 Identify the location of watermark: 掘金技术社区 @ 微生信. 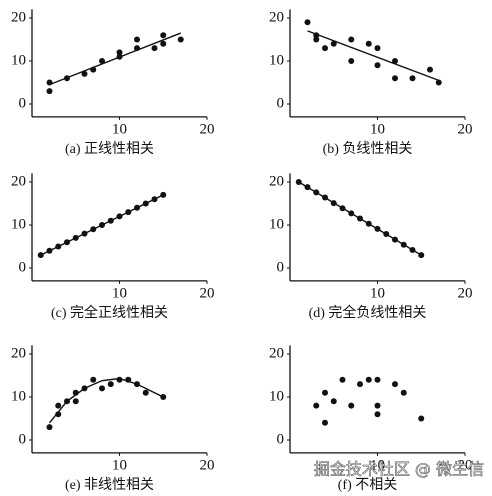
(399, 469).